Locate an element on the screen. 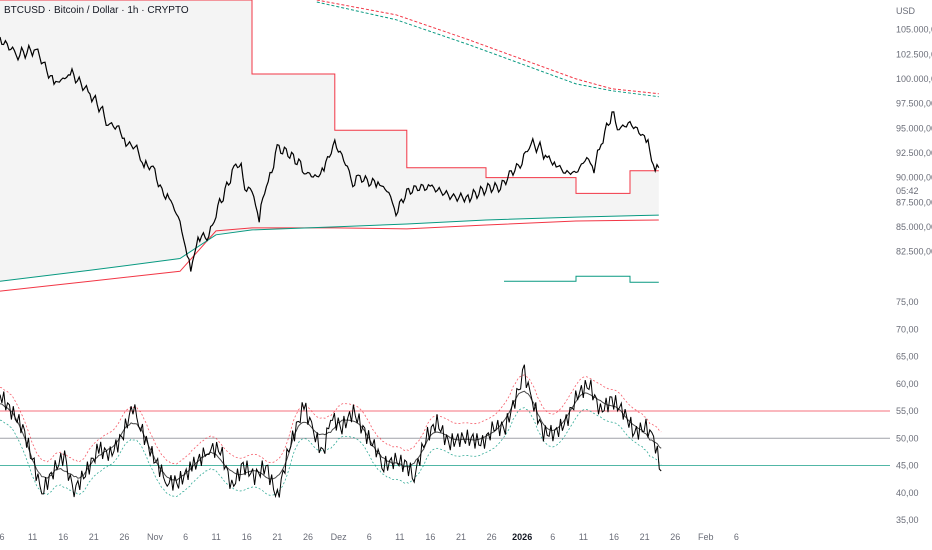 This screenshot has height=550, width=932. osc-tick-label: 65,00 is located at coordinates (907, 357).